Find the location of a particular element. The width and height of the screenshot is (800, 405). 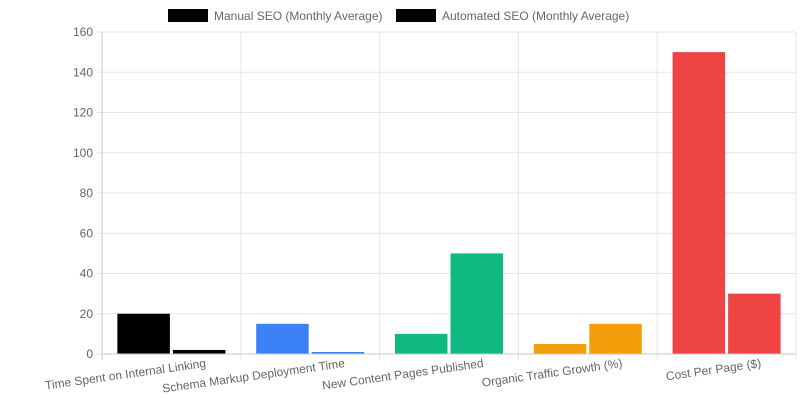

x-tick-label: Organic Traffic Growth (%) is located at coordinates (552, 373).